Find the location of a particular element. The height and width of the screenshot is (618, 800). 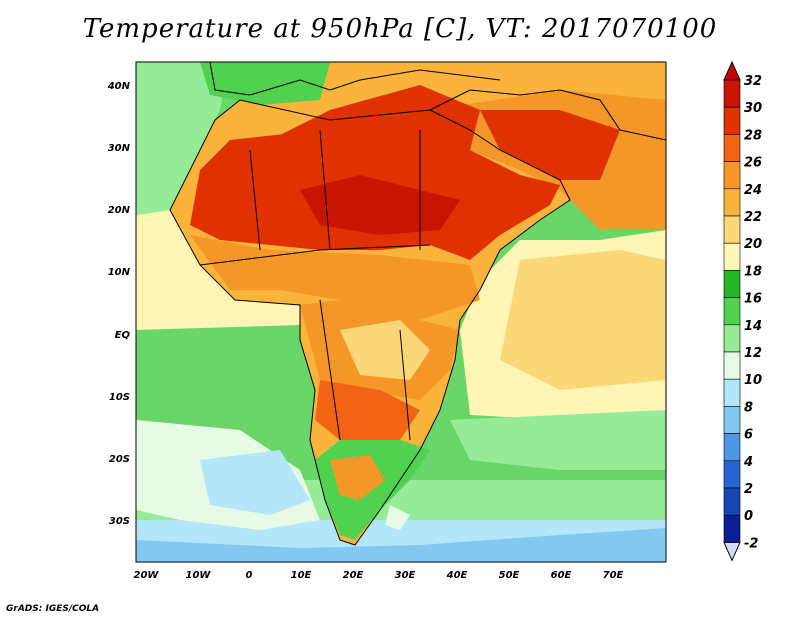

colorbar-label: -2 is located at coordinates (751, 543).